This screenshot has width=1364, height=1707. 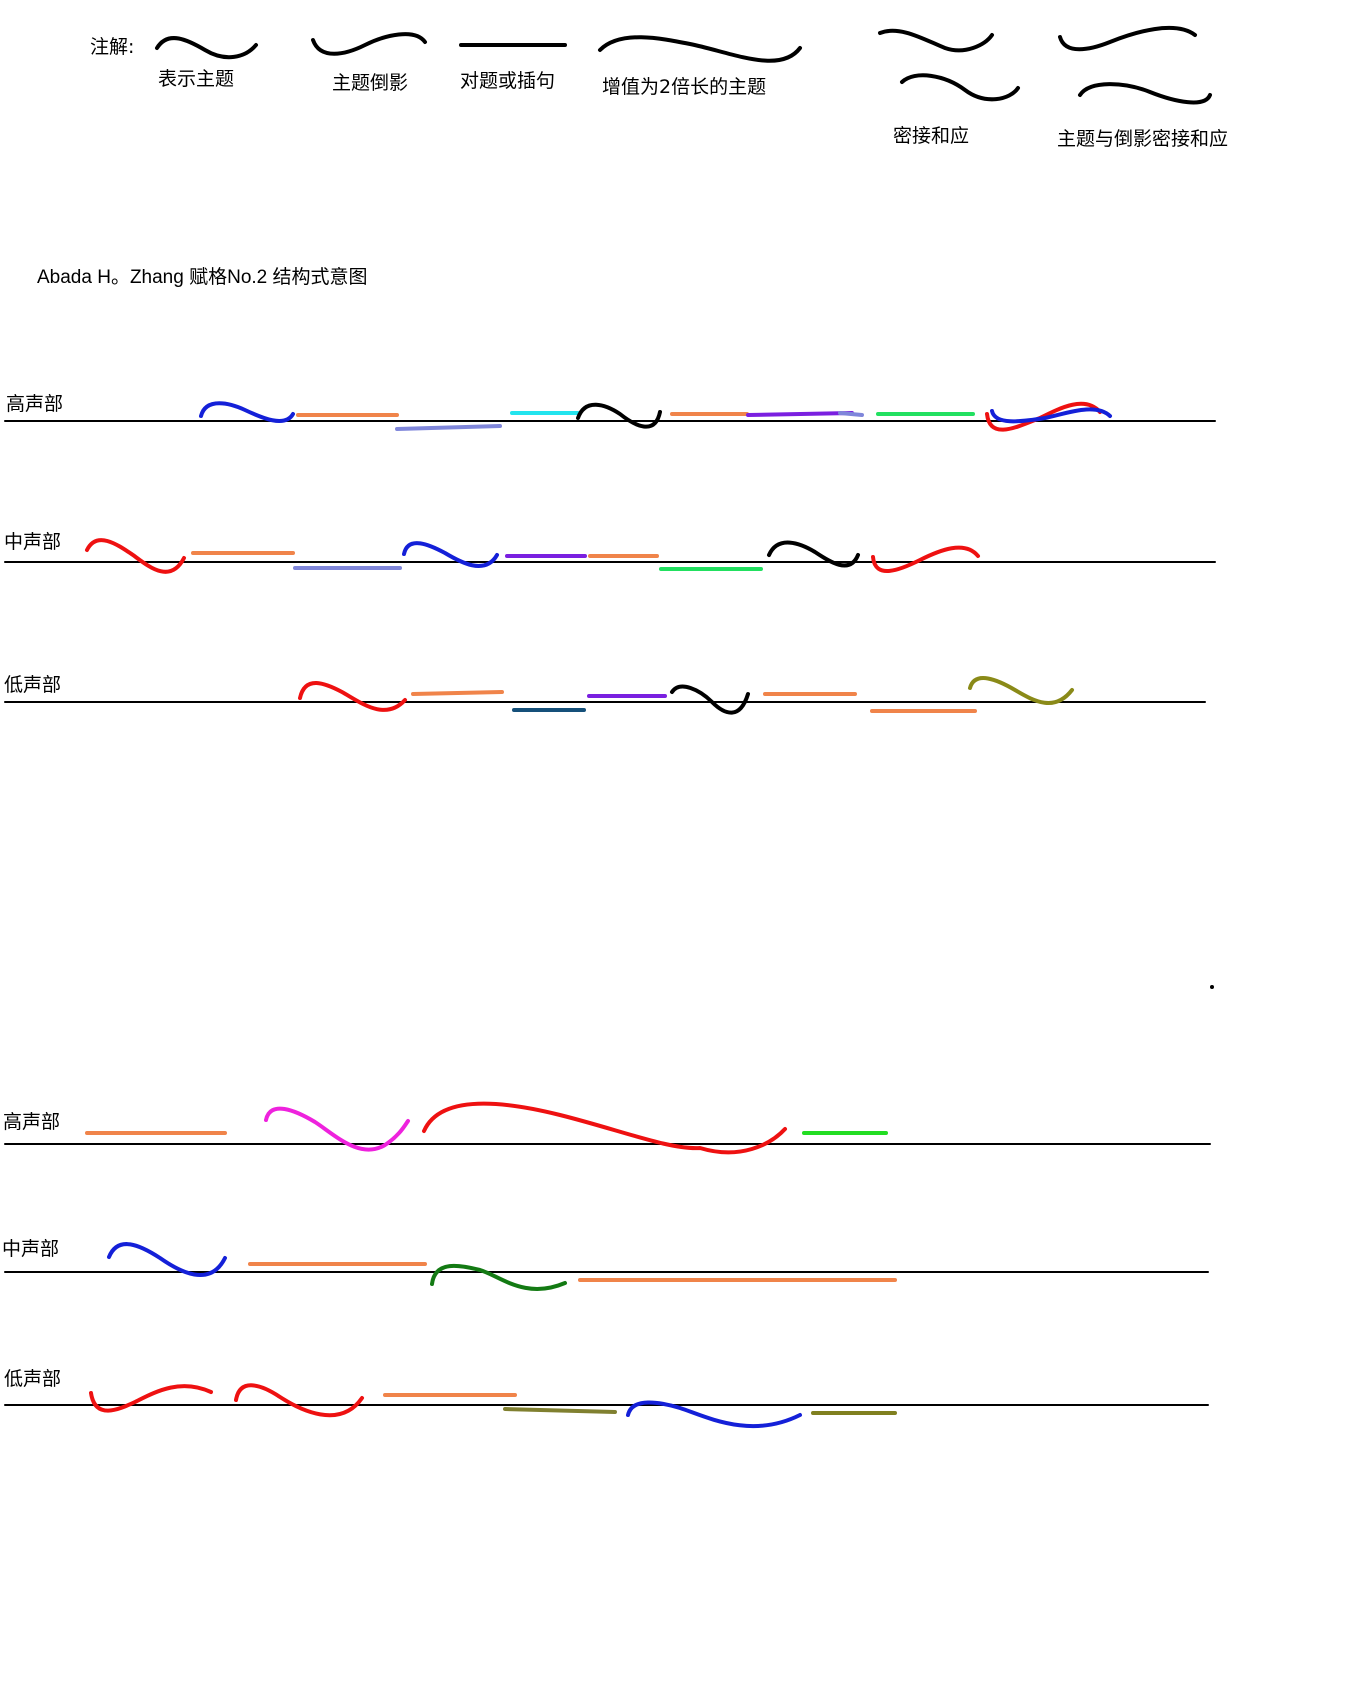 What do you see at coordinates (560, 1410) in the screenshot?
I see `countersubject-olive` at bounding box center [560, 1410].